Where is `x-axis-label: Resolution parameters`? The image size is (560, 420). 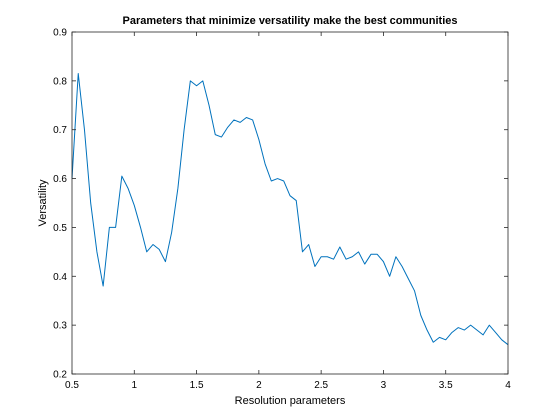
x-axis-label: Resolution parameters is located at coordinates (290, 401).